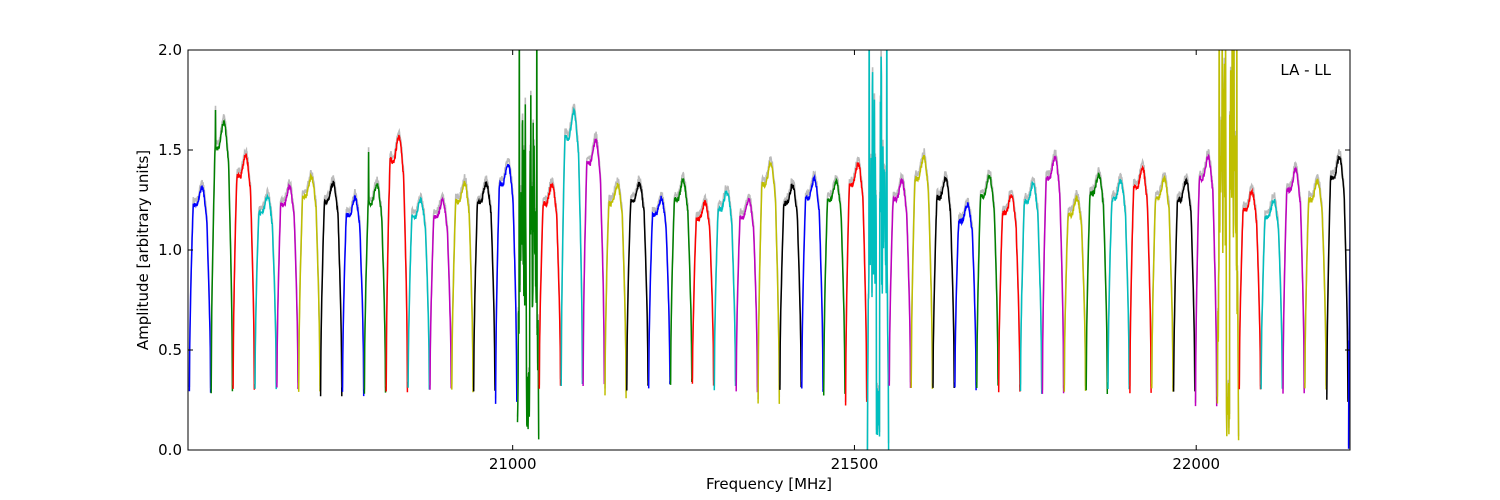  I want to click on x-tick-label: 22000, so click(1196, 464).